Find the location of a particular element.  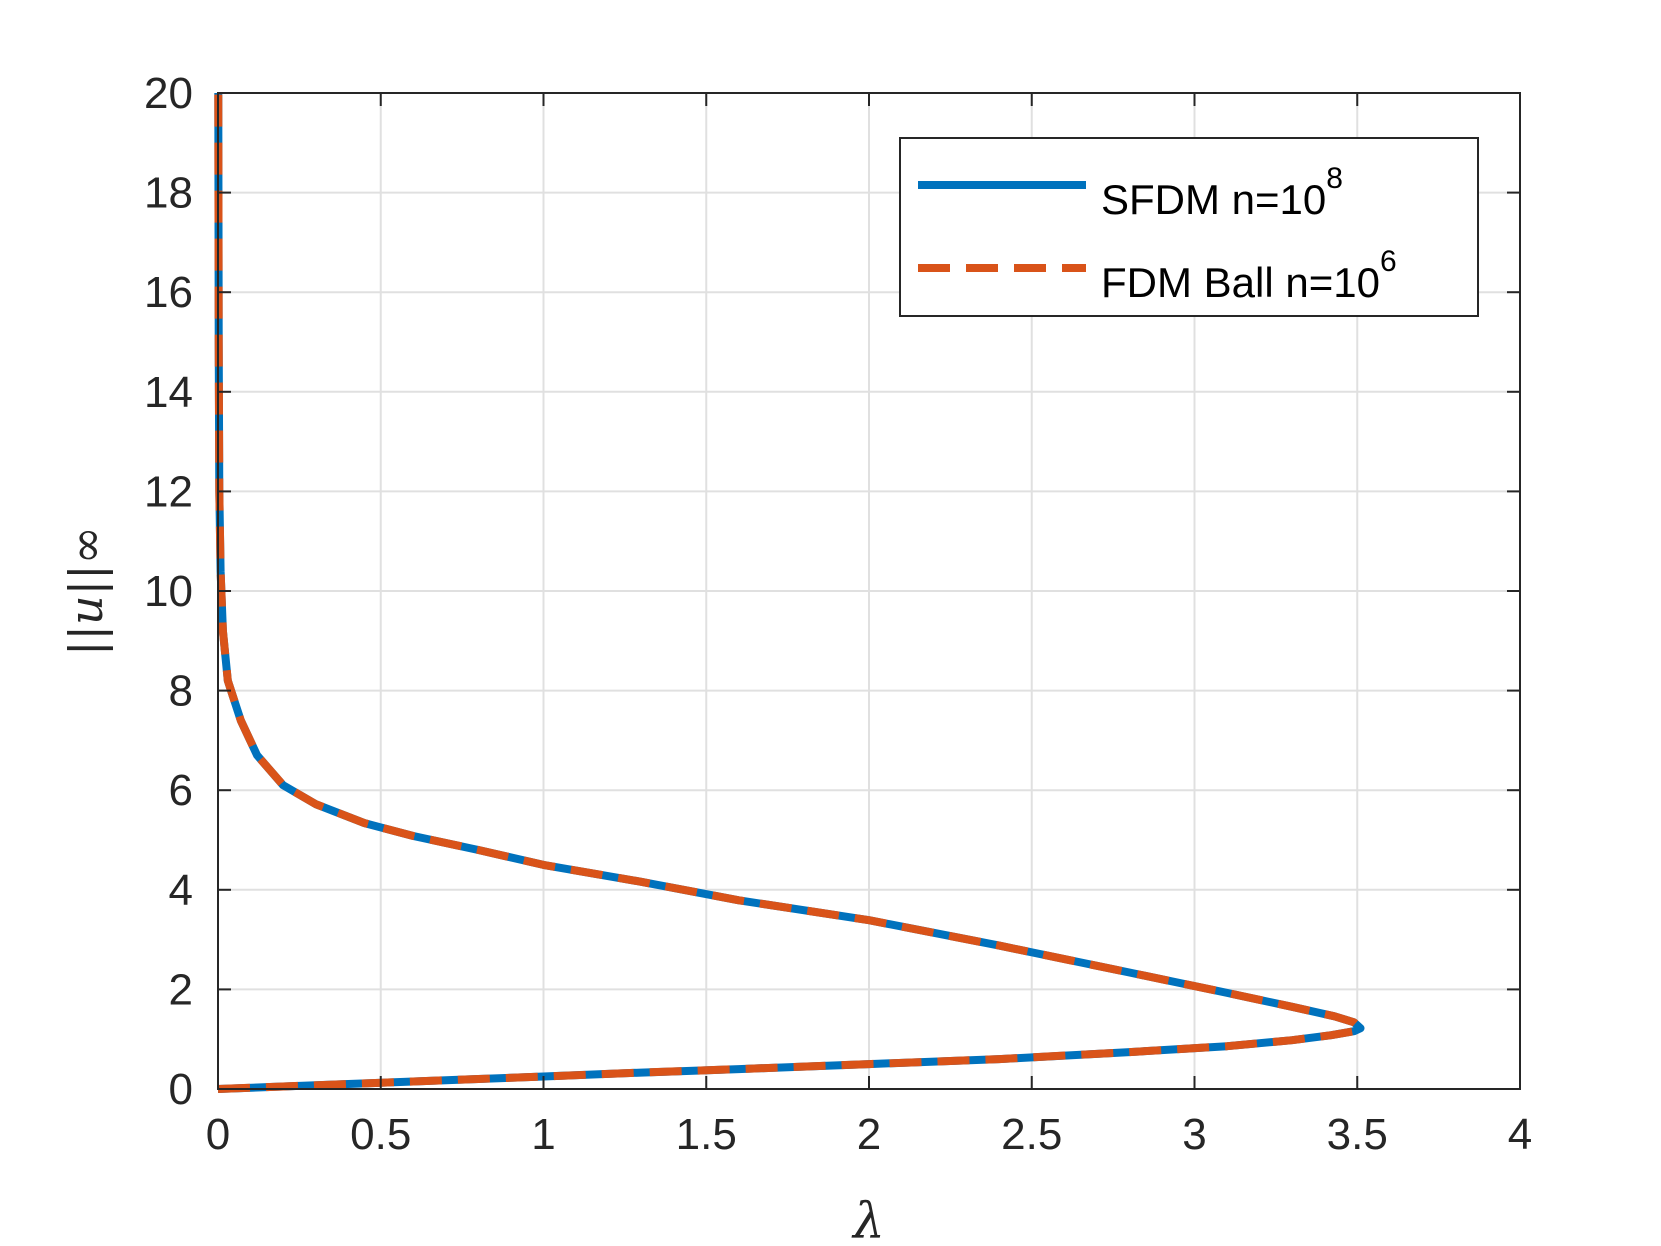

x-tick-label: 1.5 is located at coordinates (706, 1134).